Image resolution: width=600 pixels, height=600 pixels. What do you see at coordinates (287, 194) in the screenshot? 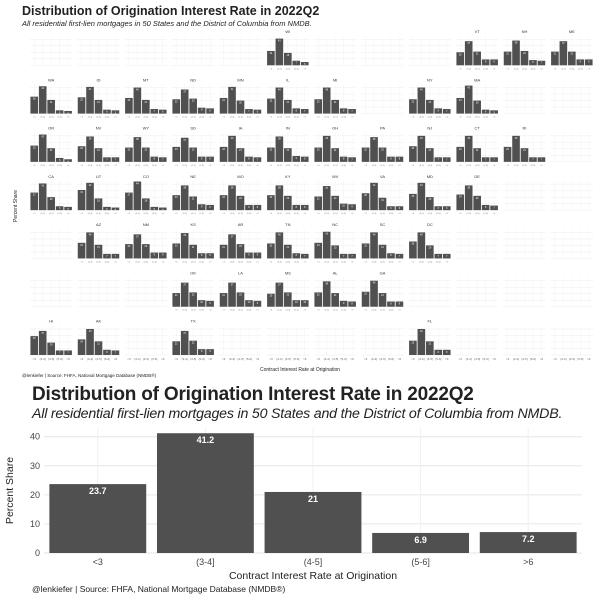
I see `state-panel-ky: KY 23 38 22 8 8 <3 (3-4] (4-5] (5-6] >6` at bounding box center [287, 194].